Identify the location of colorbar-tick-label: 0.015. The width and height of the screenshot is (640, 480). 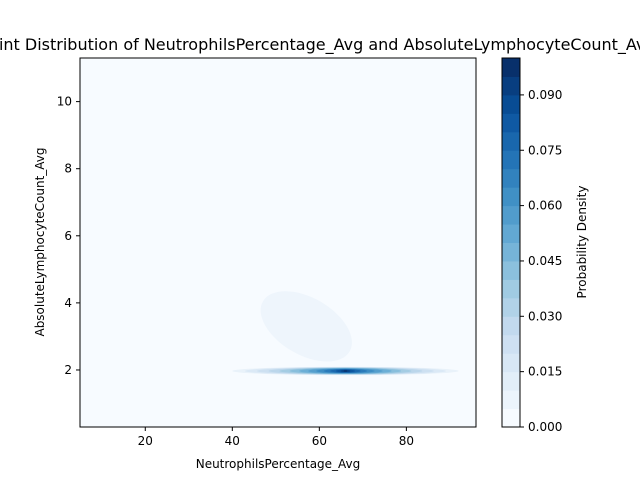
(545, 372).